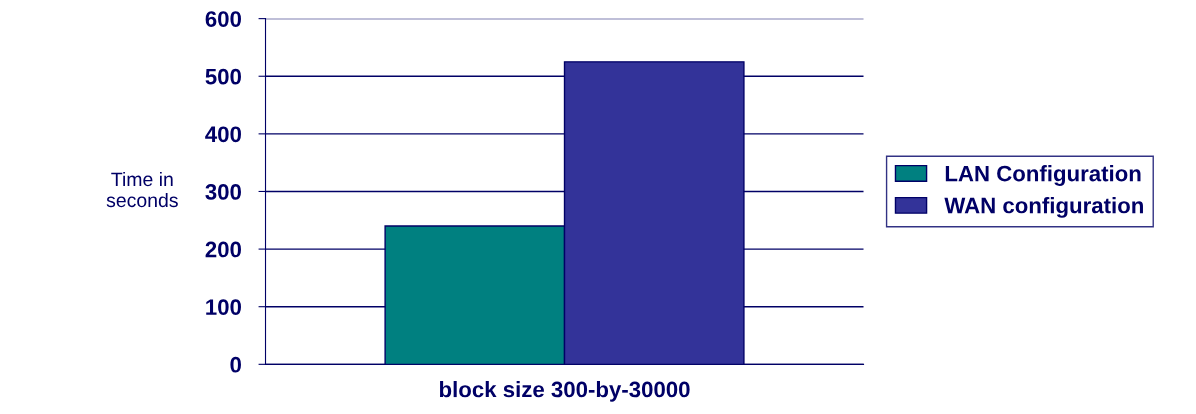 This screenshot has width=1196, height=414. I want to click on y-tick-label: 0, so click(235, 364).